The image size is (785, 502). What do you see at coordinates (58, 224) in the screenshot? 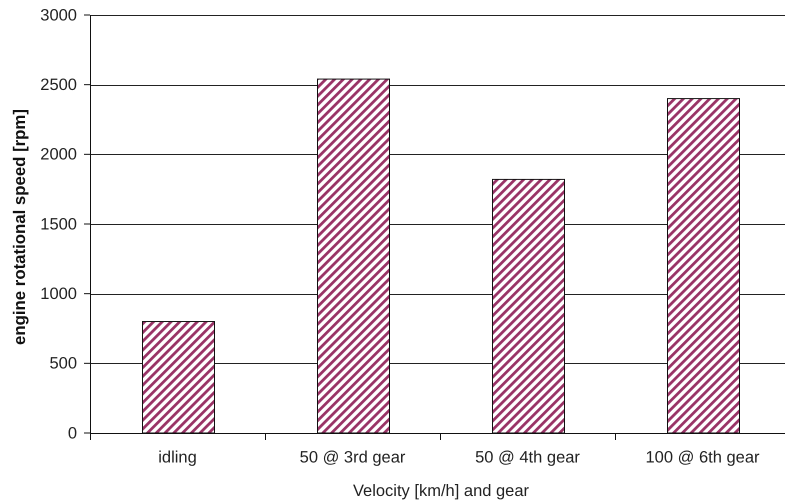
I see `y-tick-label: 1500` at bounding box center [58, 224].